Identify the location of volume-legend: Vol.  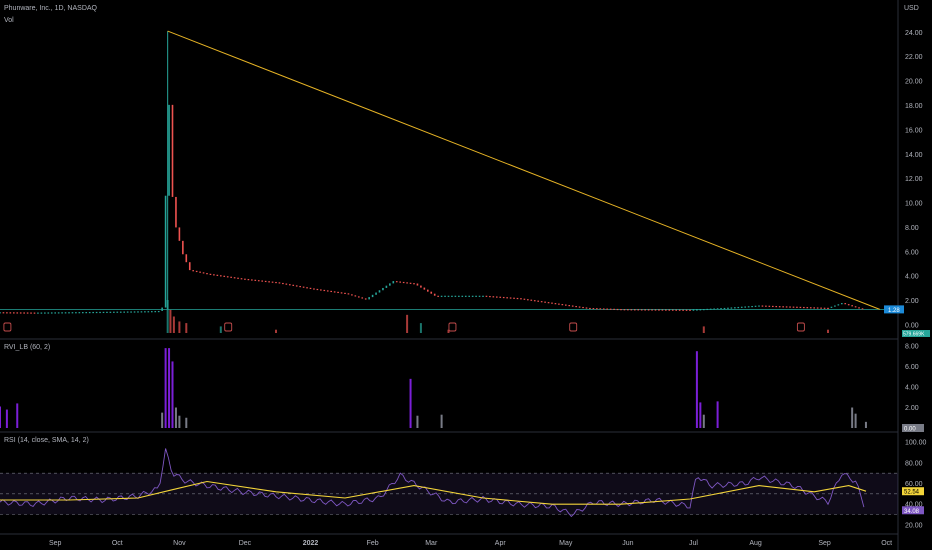
(9, 20).